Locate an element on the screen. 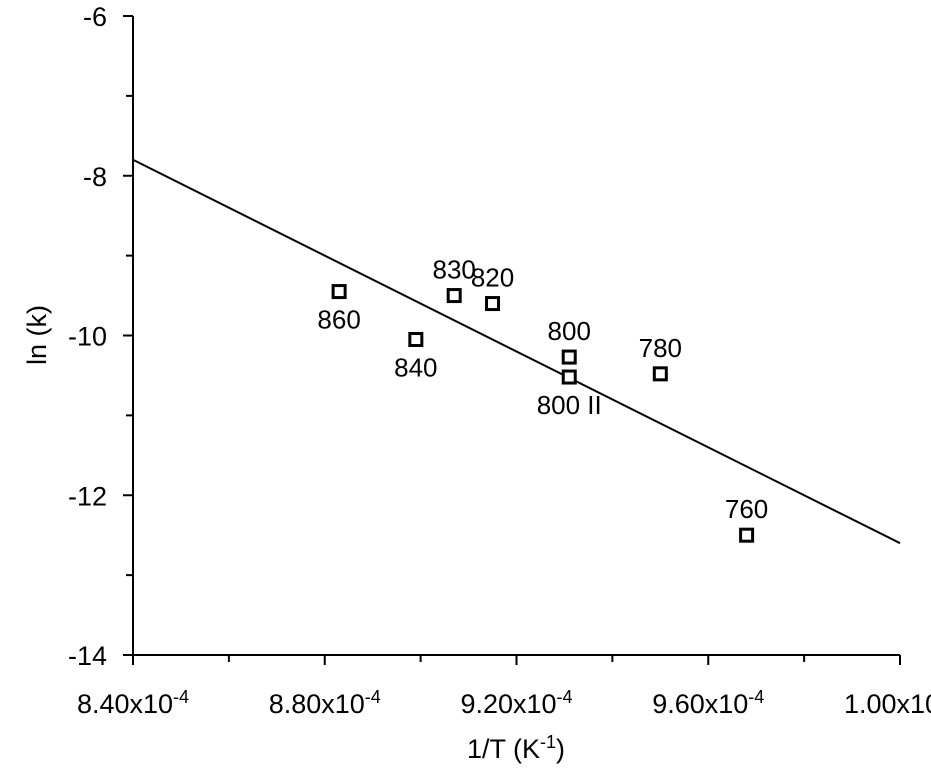  x-axis-title-main: 1/T (K is located at coordinates (503, 749).